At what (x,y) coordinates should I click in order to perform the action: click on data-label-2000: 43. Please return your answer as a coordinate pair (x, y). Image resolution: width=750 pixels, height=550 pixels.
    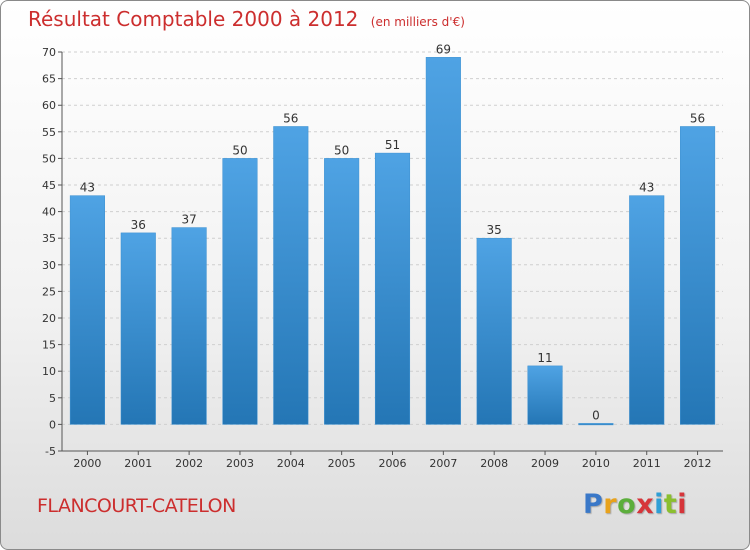
    Looking at the image, I should click on (87, 188).